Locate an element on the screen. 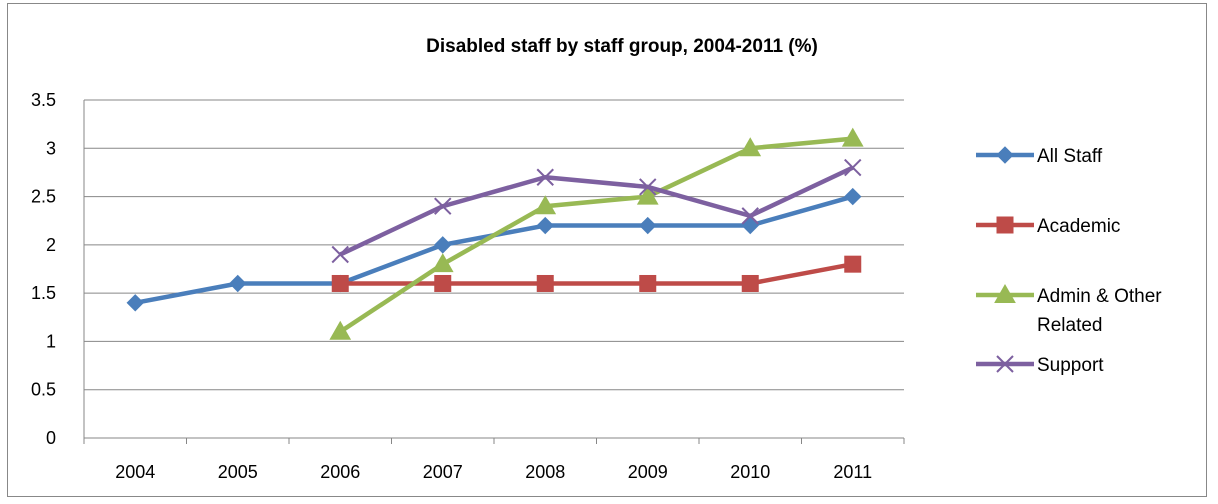  y-tick-label: 2.5 is located at coordinates (43, 197).